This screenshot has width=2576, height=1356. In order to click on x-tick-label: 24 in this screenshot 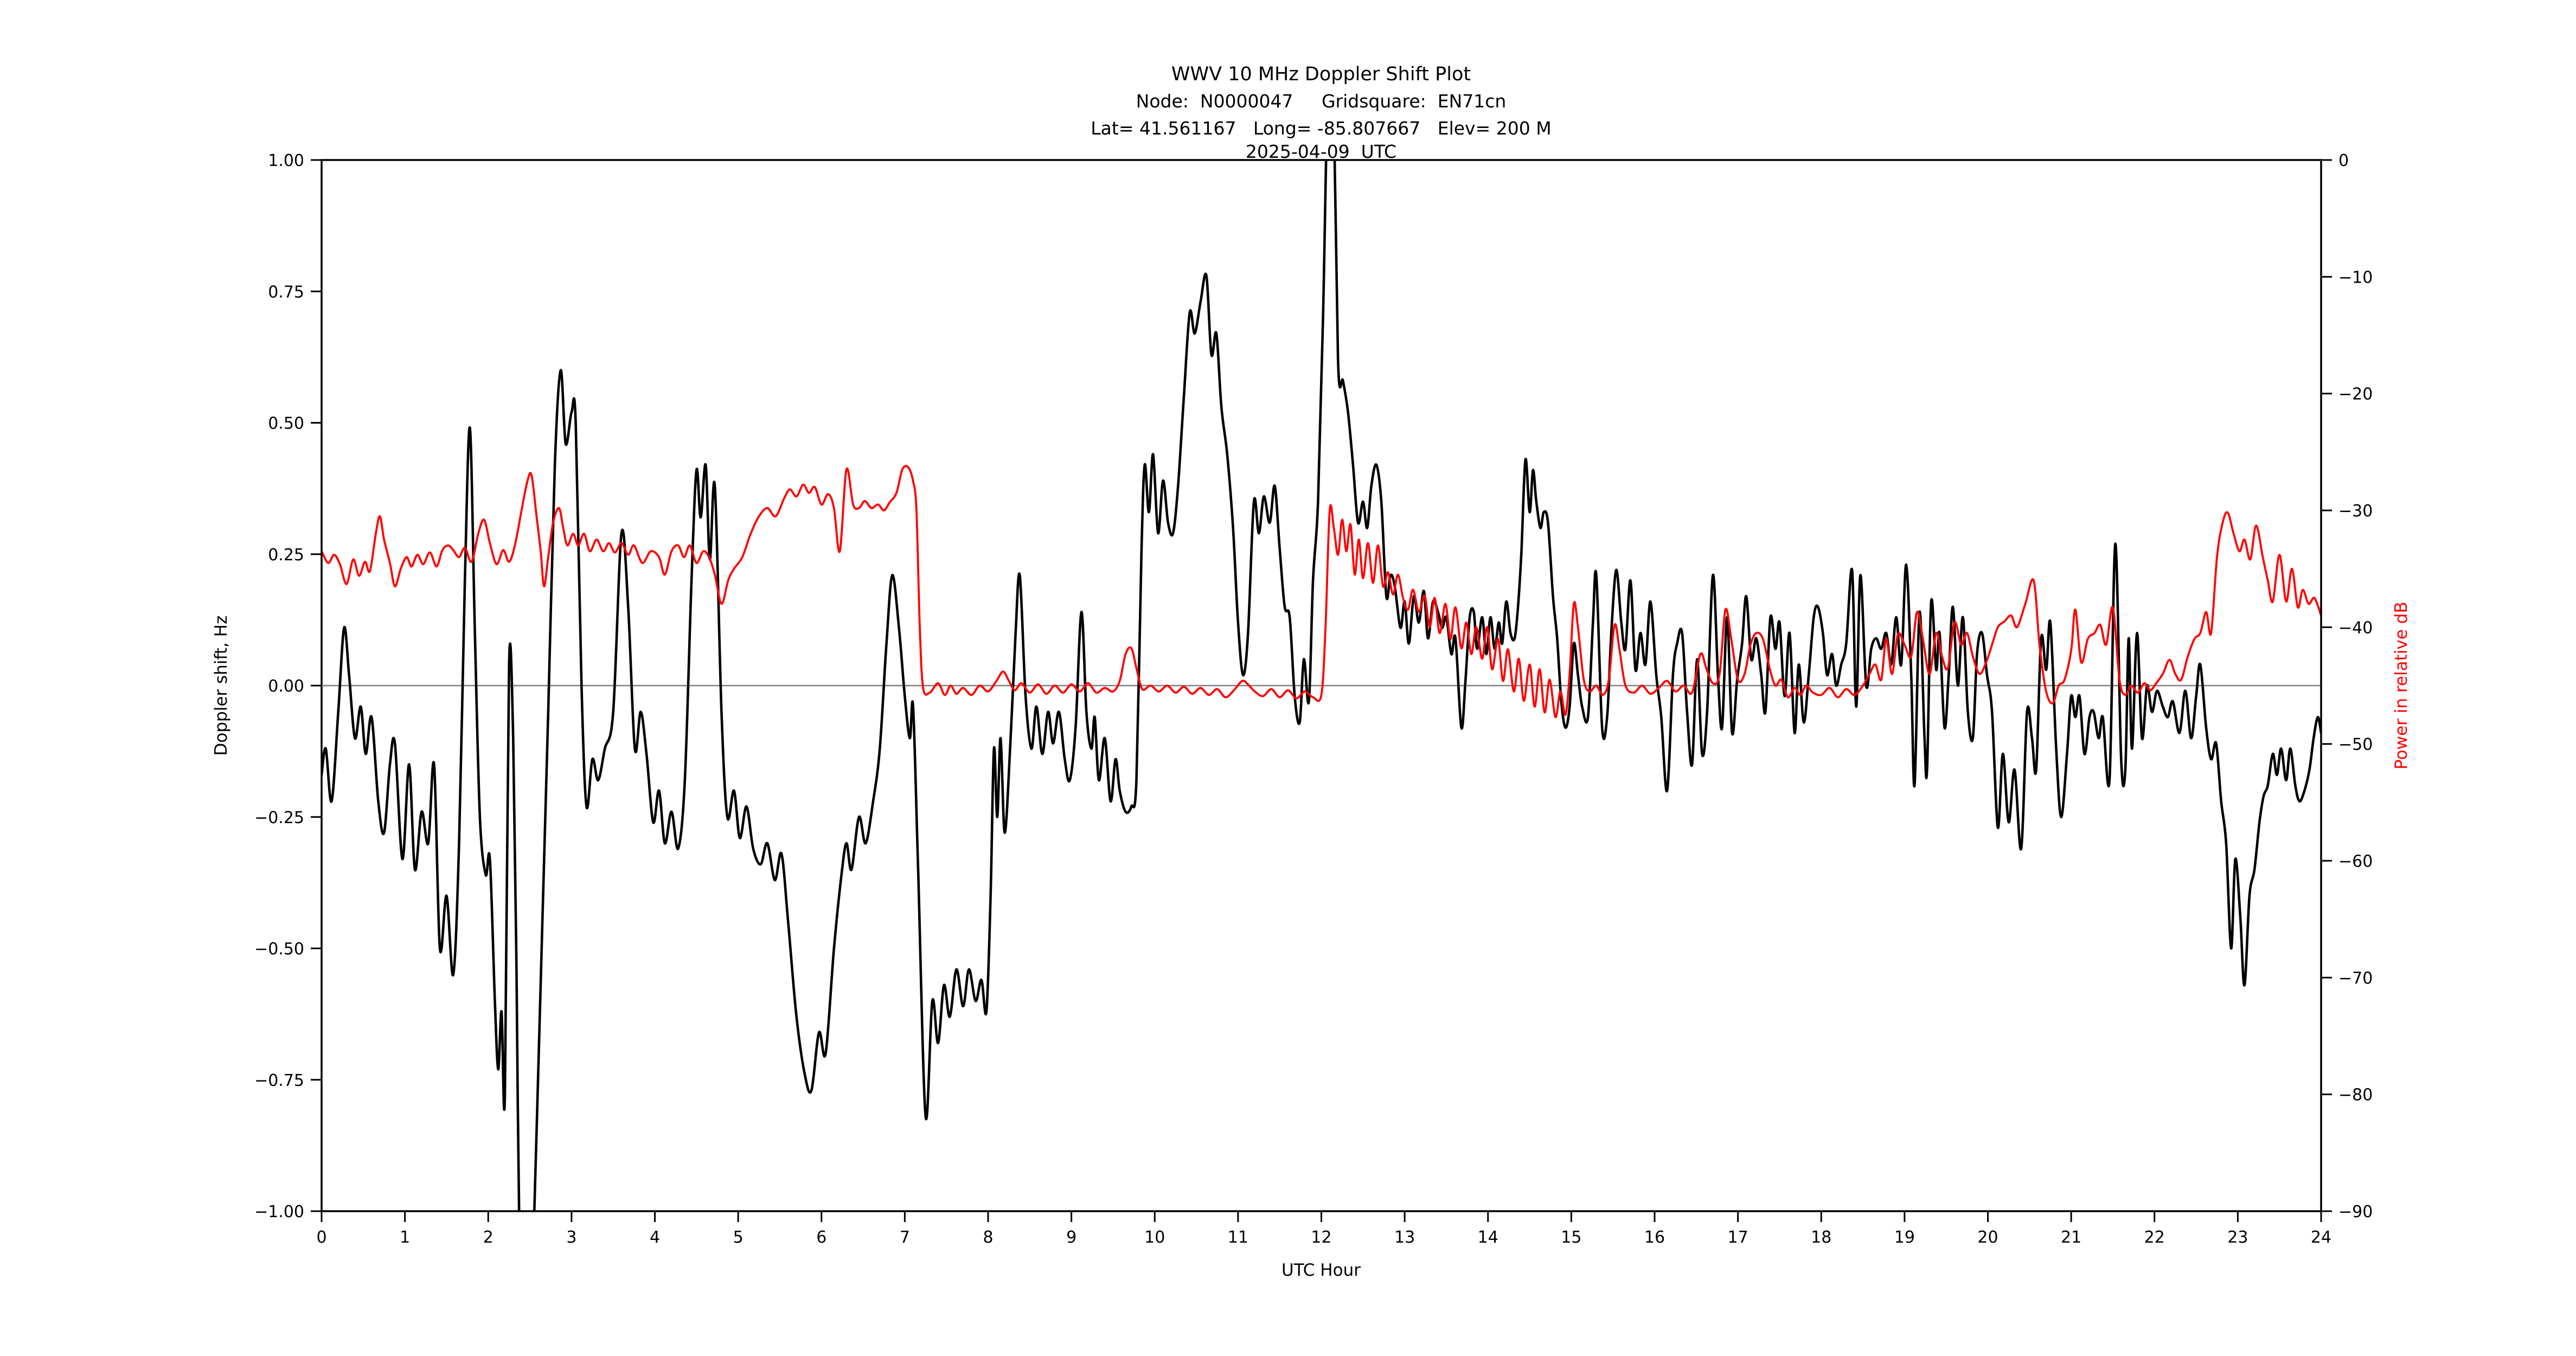, I will do `click(2321, 1237)`.